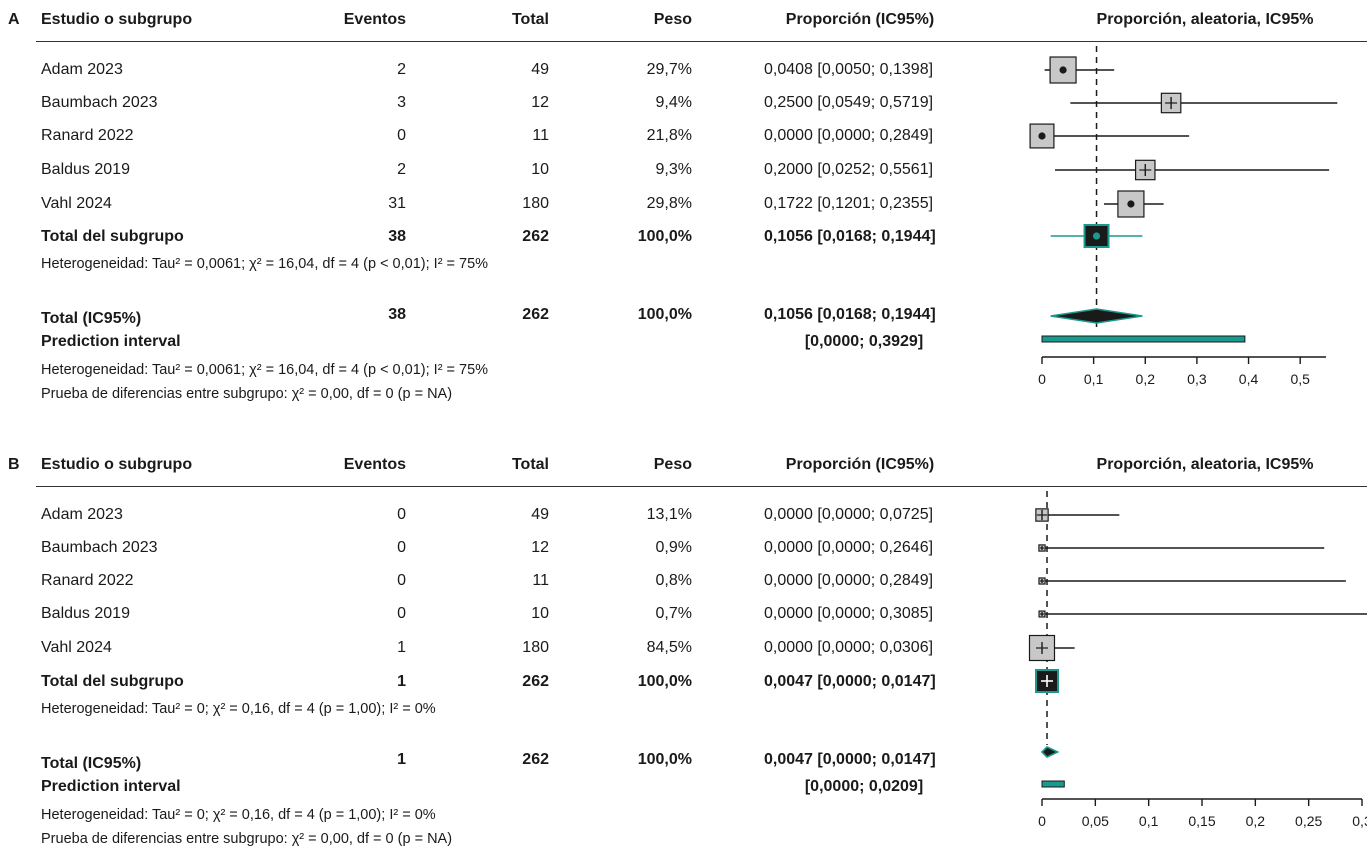 Image resolution: width=1367 pixels, height=848 pixels. I want to click on study-ci: 0,0408 [0,0050; 0,1398], so click(849, 69).